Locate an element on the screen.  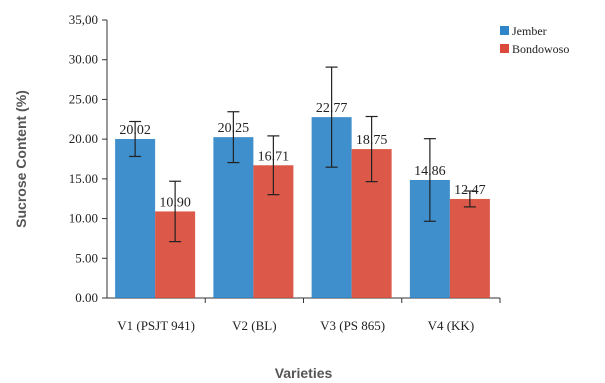
x-tick-label: V2 (BL) is located at coordinates (254, 325).